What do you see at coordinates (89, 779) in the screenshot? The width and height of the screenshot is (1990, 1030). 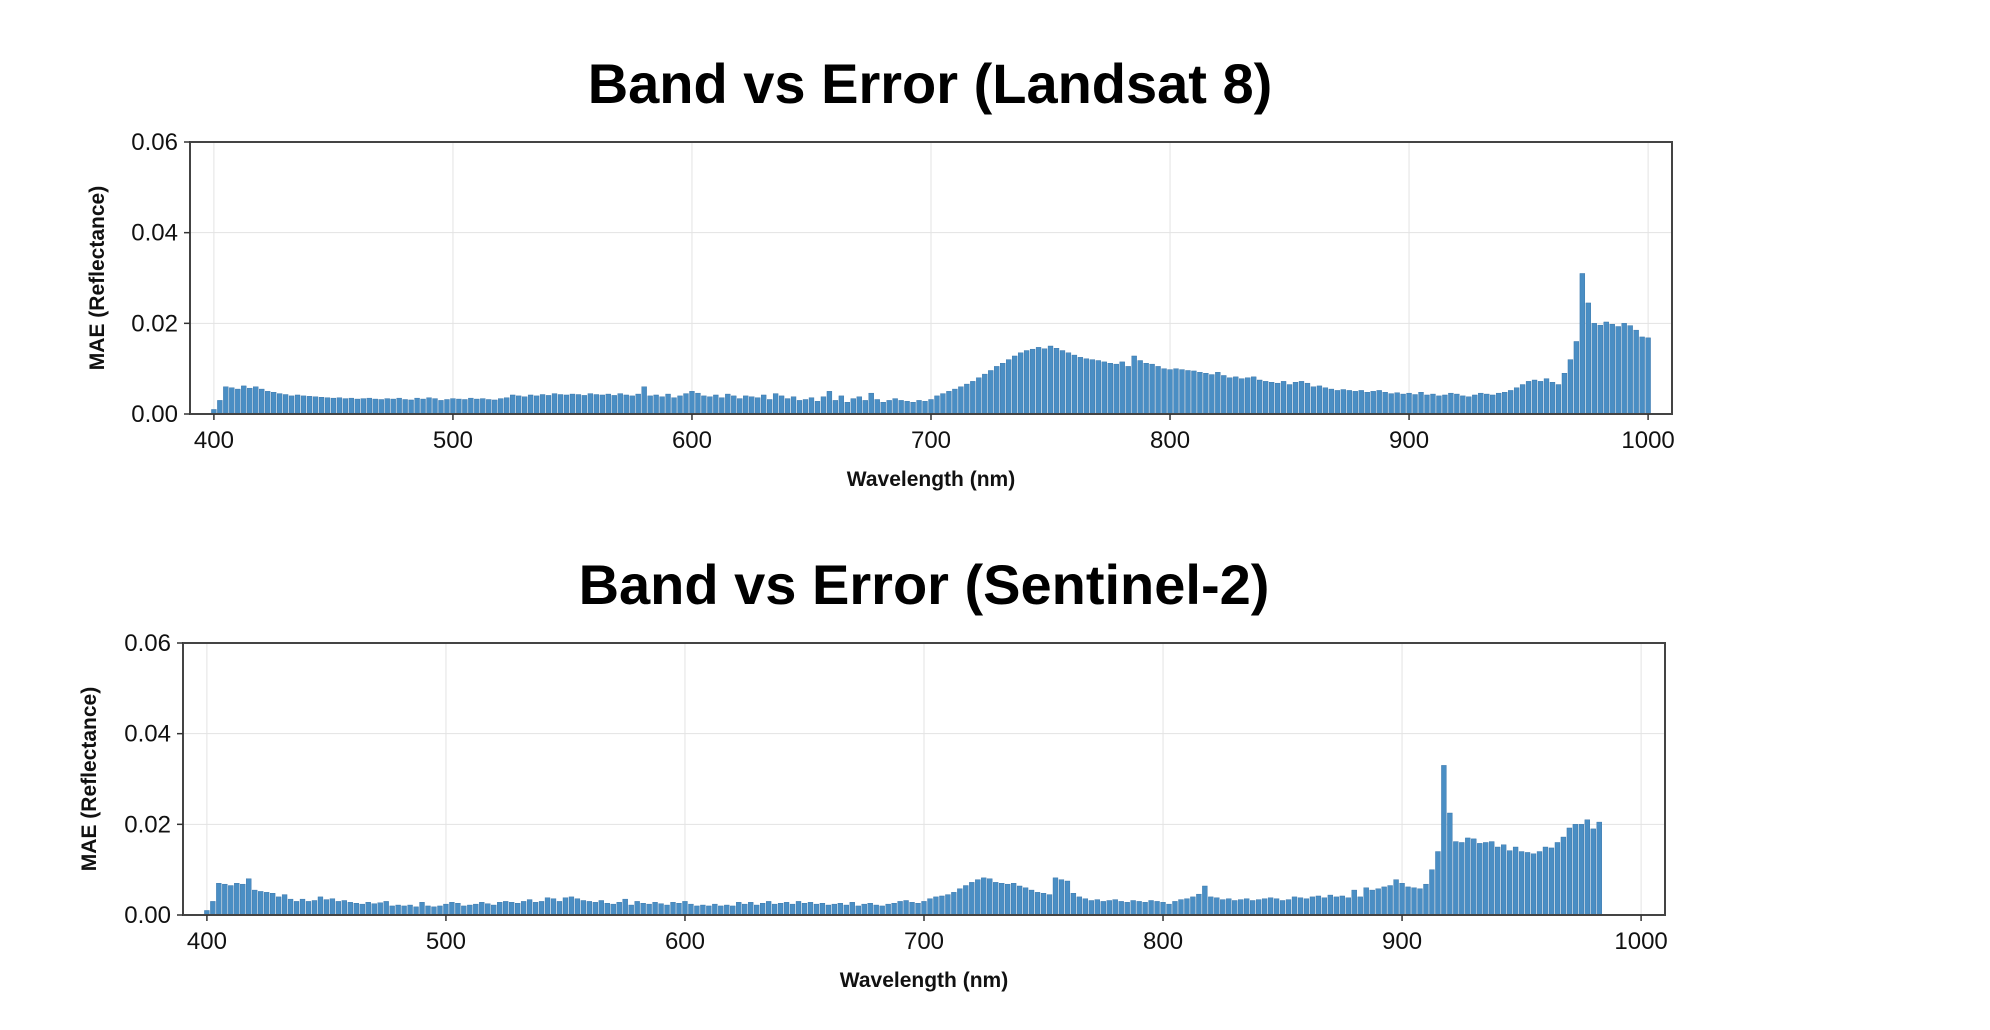 I see `y-axis-label: MAE (Reflectance)` at bounding box center [89, 779].